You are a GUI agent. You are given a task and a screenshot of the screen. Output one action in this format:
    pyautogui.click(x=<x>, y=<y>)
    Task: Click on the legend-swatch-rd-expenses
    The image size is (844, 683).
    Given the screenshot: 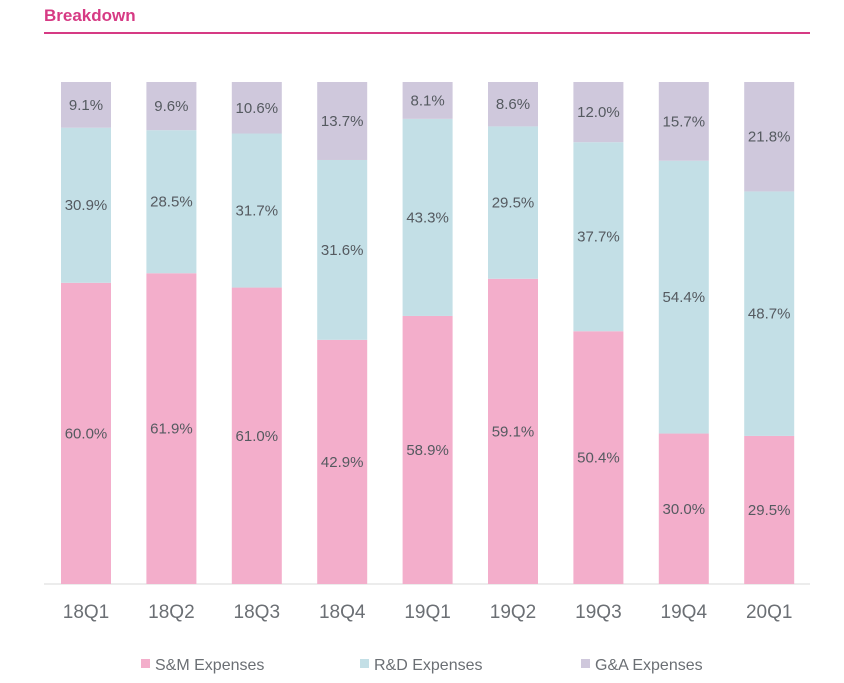 What is the action you would take?
    pyautogui.click(x=364, y=663)
    